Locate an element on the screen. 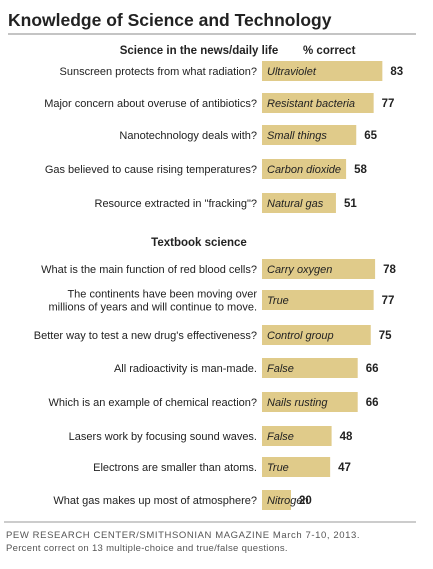 The height and width of the screenshot is (569, 433). question-label: Lasers work by focusing sound waves. is located at coordinates (163, 437).